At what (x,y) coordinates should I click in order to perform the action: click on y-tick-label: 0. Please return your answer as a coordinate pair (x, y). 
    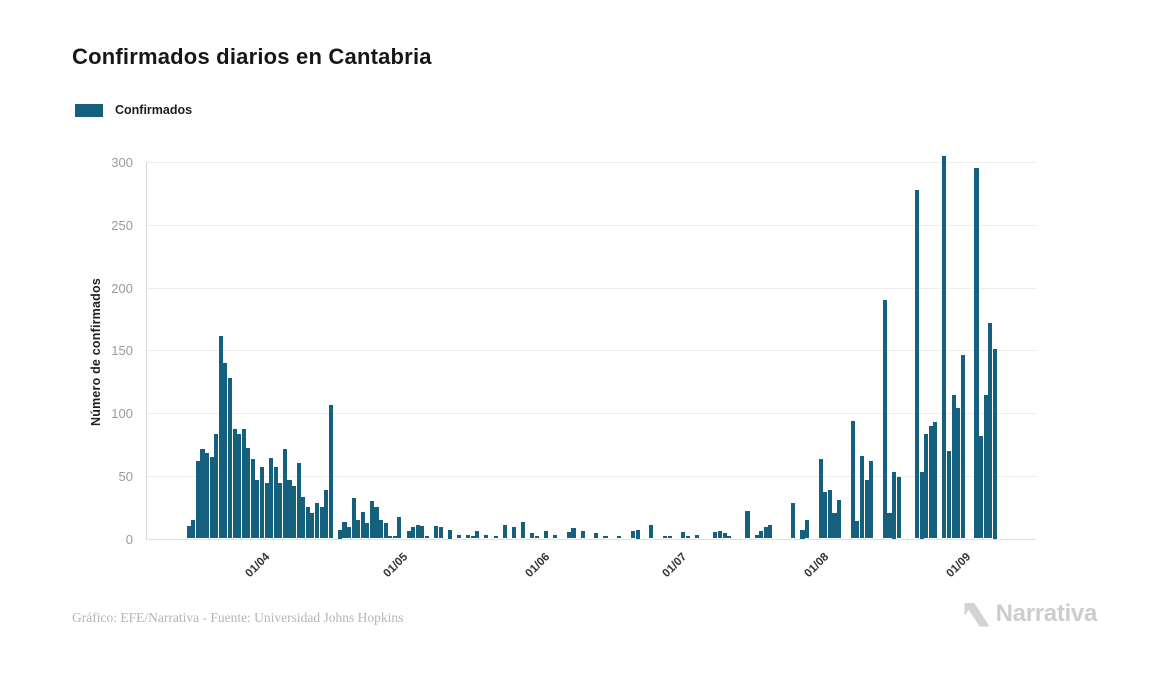
    Looking at the image, I should click on (129, 539).